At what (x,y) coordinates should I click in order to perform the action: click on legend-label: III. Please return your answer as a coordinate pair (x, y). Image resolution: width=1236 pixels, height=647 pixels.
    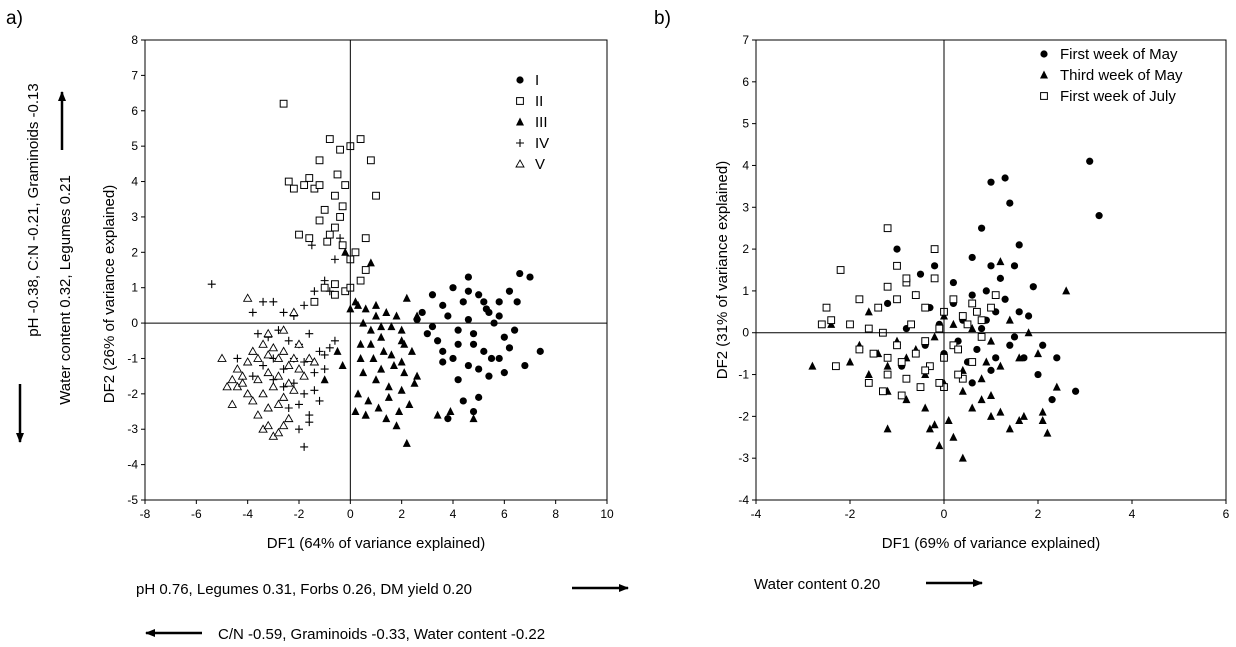
    Looking at the image, I should click on (541, 122).